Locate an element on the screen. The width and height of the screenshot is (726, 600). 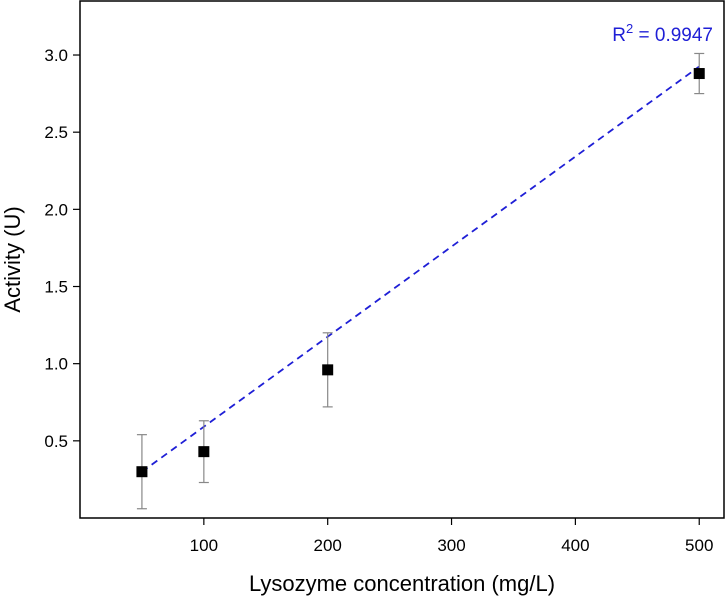
x-tick-label: 300 is located at coordinates (451, 545).